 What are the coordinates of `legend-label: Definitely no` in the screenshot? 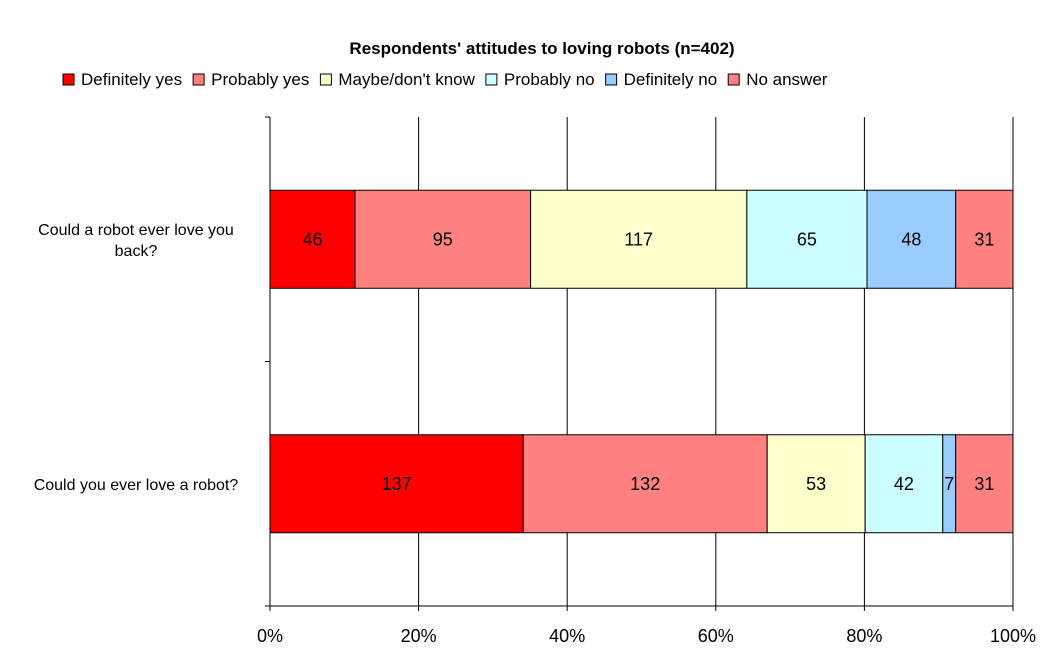 It's located at (671, 79).